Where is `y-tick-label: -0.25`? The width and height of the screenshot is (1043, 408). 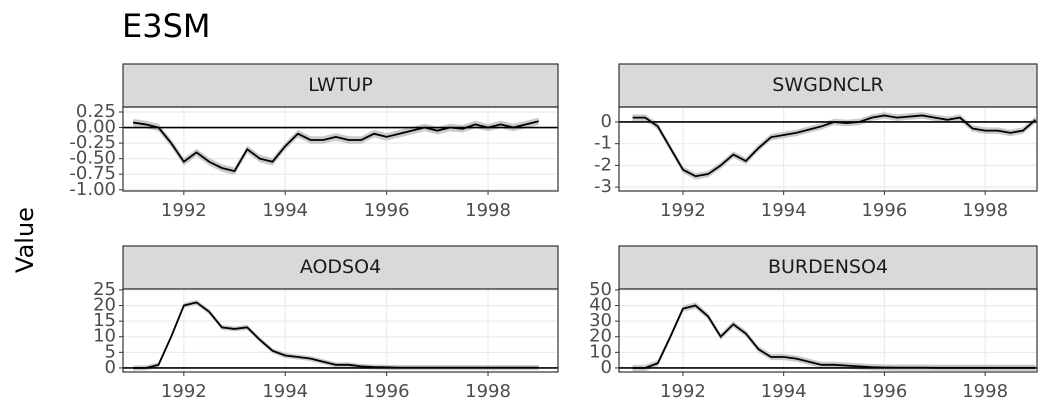 y-tick-label: -0.25 is located at coordinates (92, 142).